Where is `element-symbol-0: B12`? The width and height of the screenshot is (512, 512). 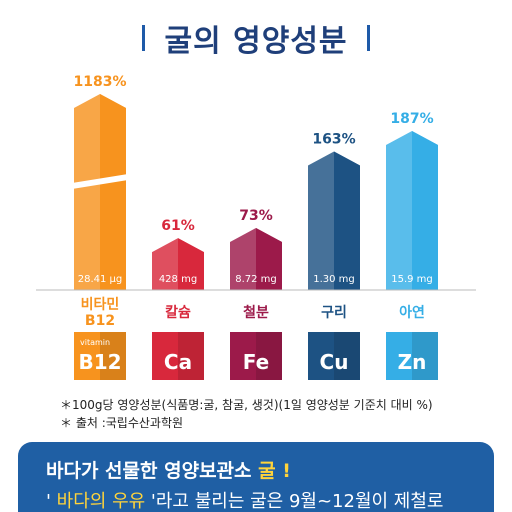 element-symbol-0: B12 is located at coordinates (99, 362).